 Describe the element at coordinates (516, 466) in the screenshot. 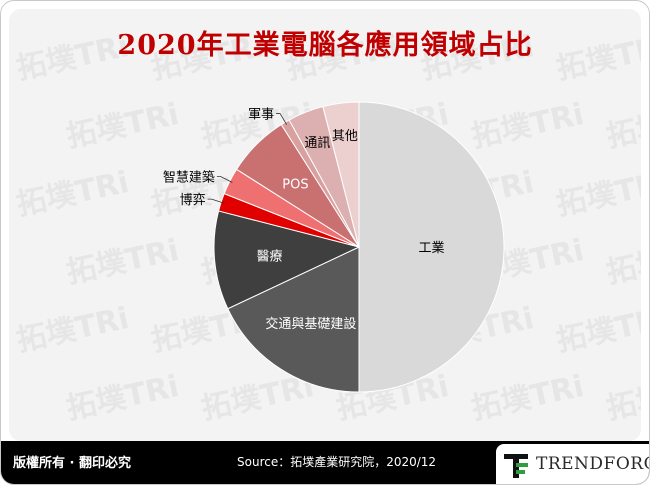

I see `trendforce-logo-icon` at that location.